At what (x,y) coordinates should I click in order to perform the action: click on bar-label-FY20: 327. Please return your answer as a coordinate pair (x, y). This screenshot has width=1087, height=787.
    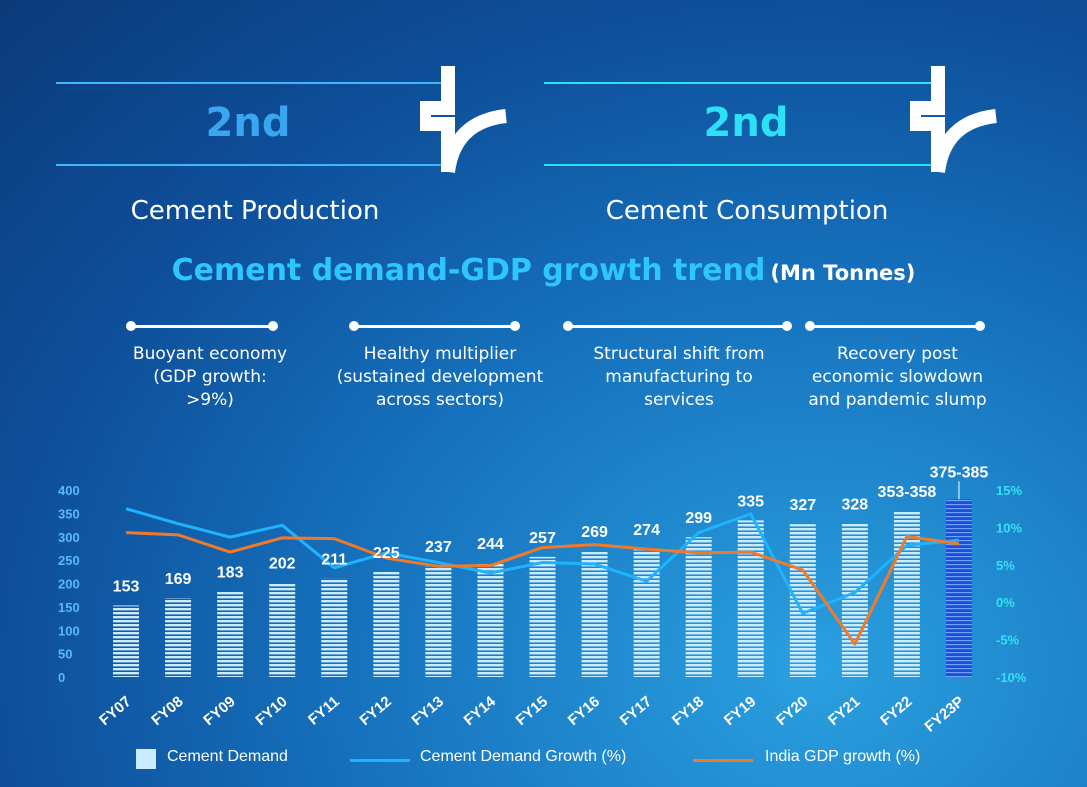
    Looking at the image, I should click on (802, 505).